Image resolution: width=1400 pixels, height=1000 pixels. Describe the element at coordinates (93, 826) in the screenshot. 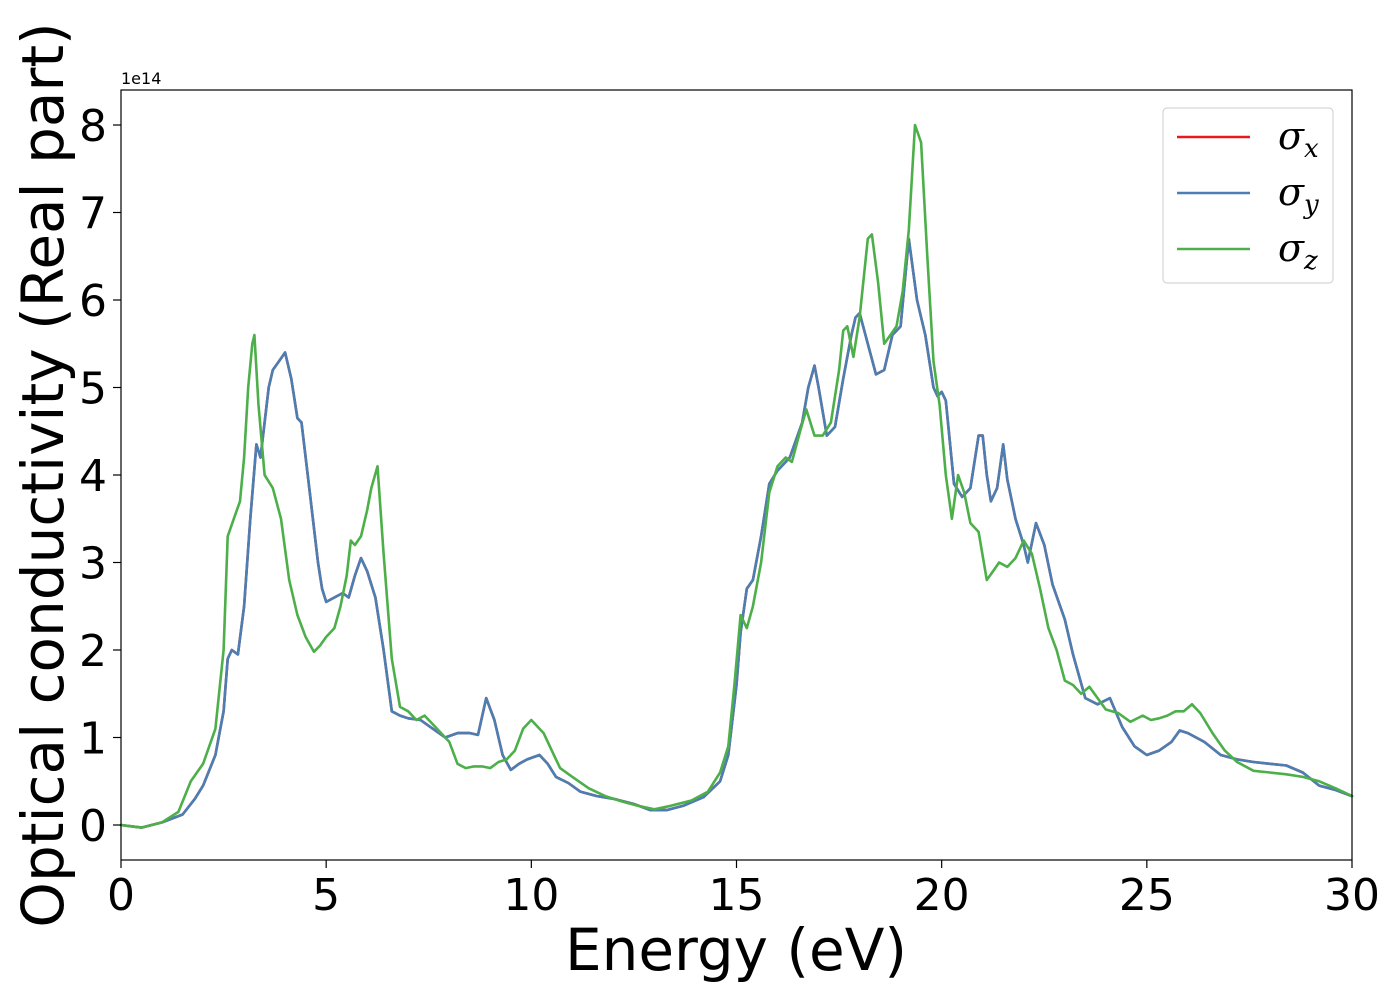

I see `y-tick-label: 0` at that location.